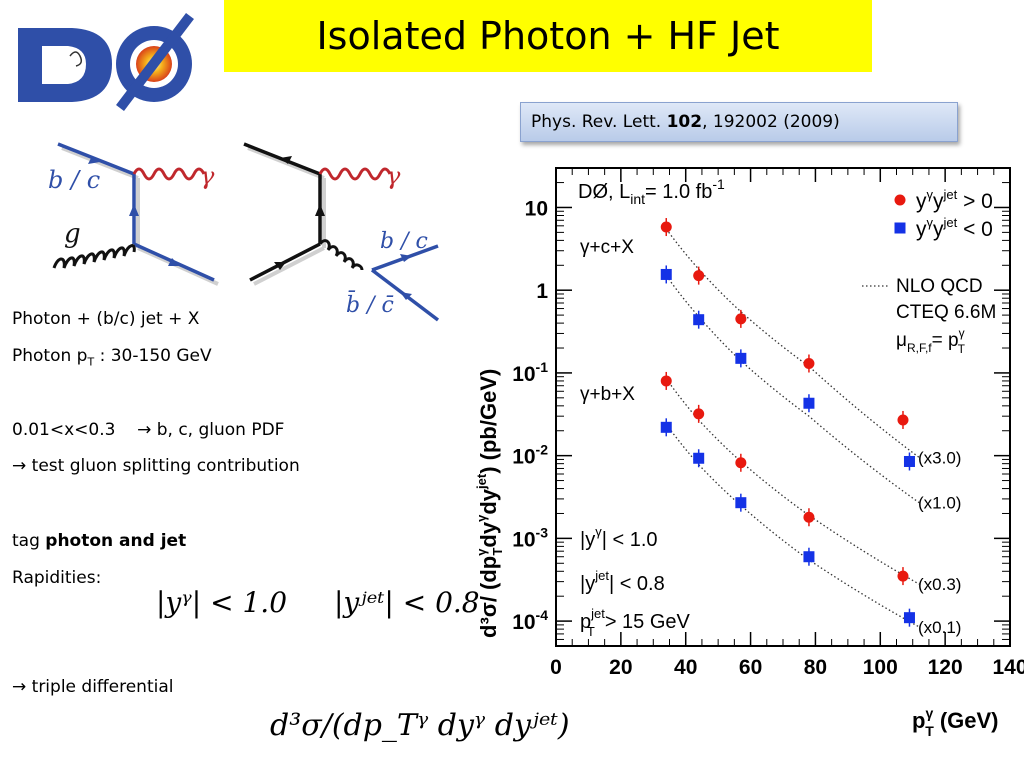  Describe the element at coordinates (750, 667) in the screenshot. I see `x-tick-label: 60` at that location.